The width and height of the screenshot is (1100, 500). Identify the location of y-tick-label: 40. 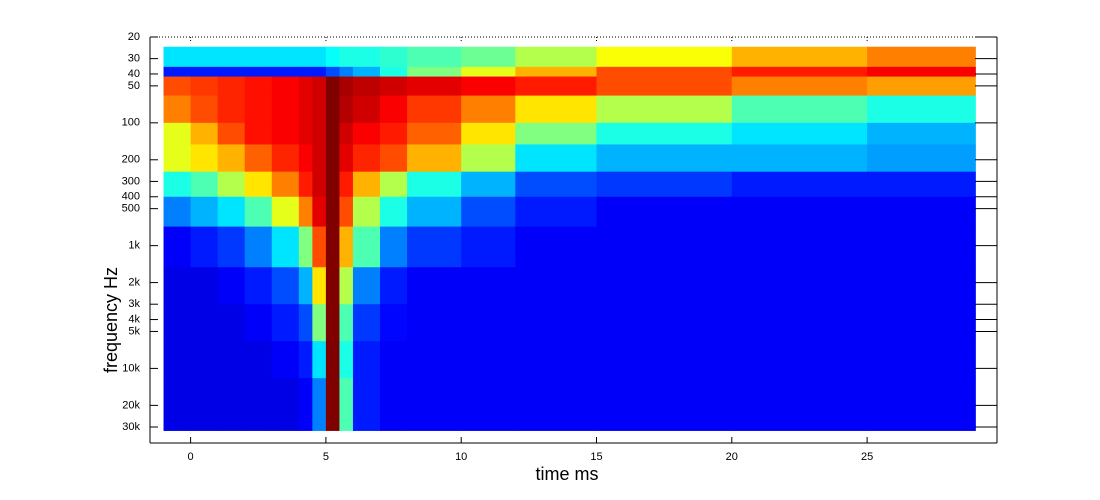
(134, 74).